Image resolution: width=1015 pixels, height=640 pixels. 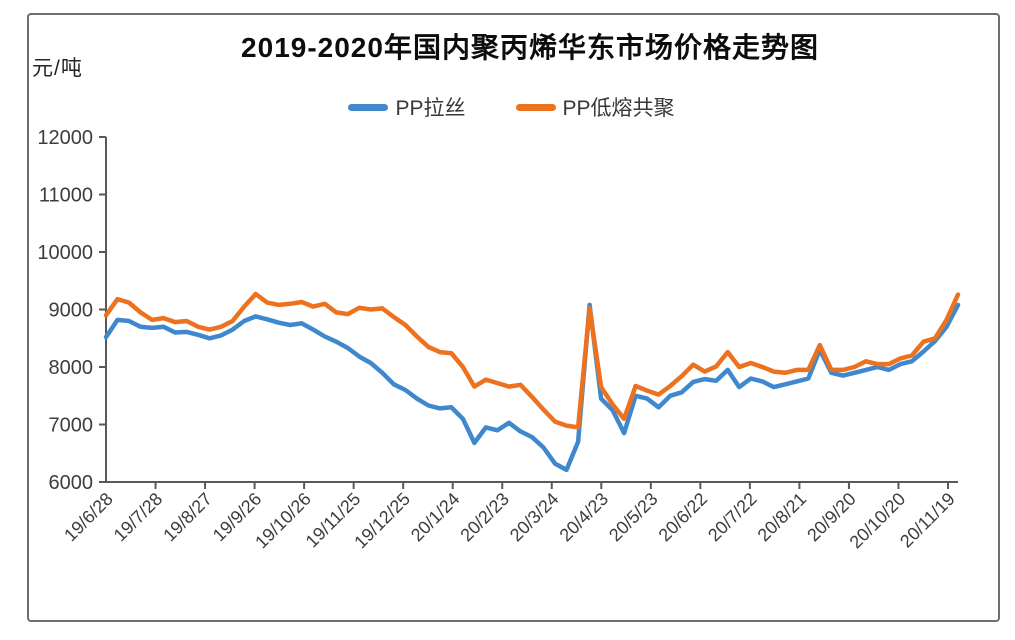 What do you see at coordinates (927, 520) in the screenshot?
I see `x-tick-label: 20/11/19` at bounding box center [927, 520].